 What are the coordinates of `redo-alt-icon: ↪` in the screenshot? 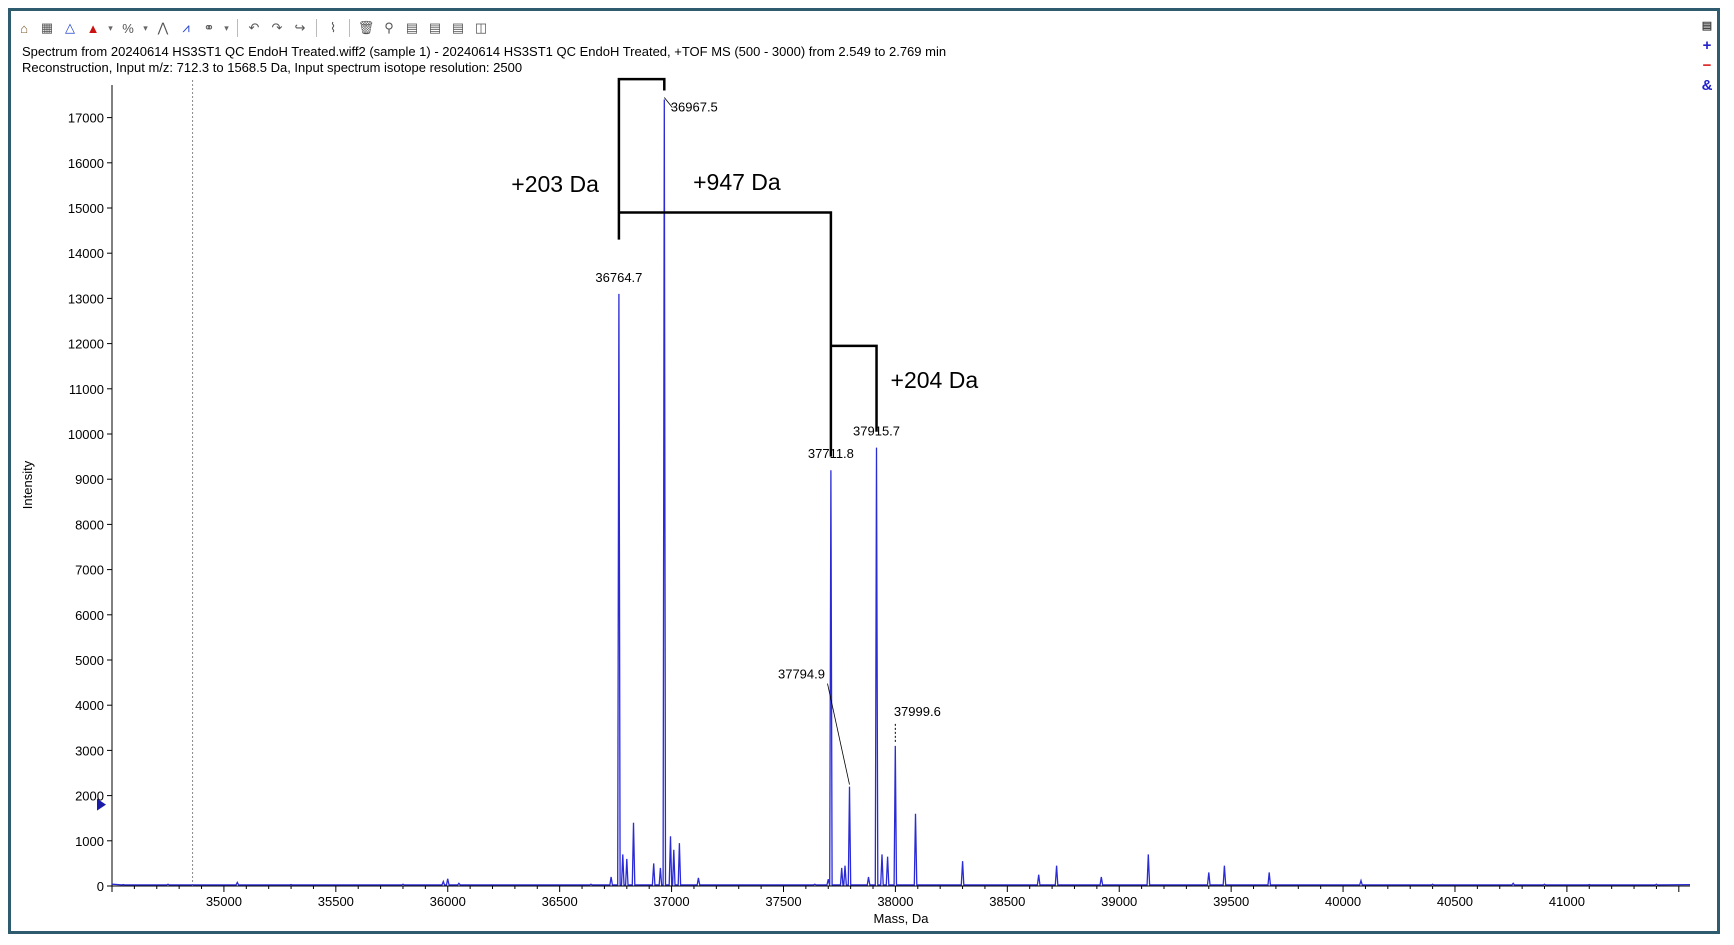 It's located at (300, 27).